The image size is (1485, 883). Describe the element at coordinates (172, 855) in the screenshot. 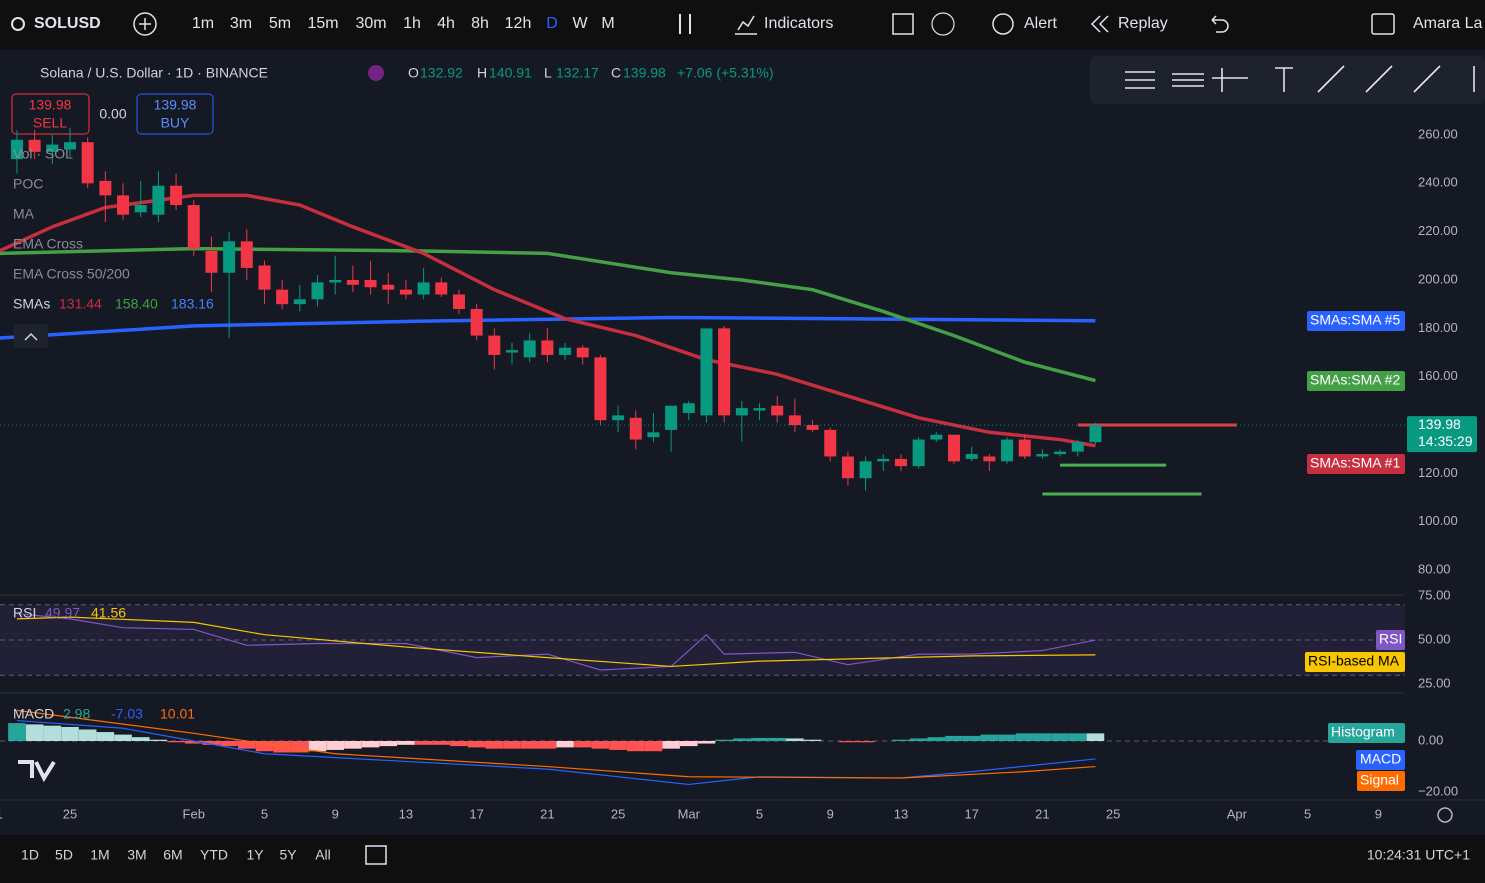

I see `range: 6M` at that location.